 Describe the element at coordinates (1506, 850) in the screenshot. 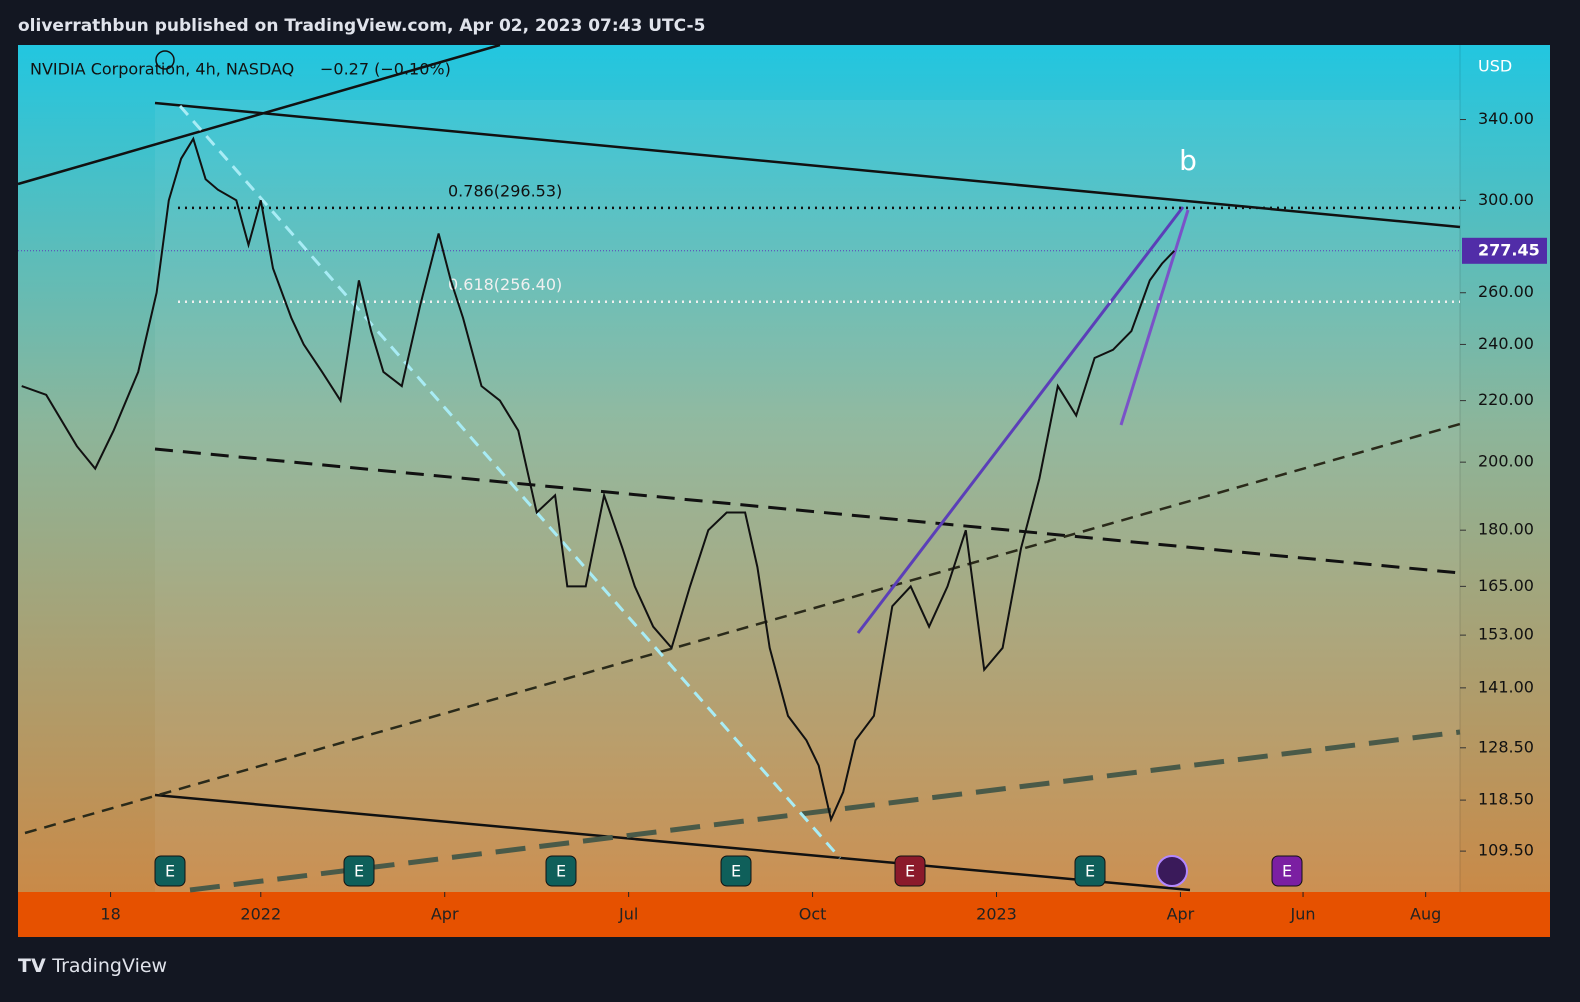

I see `y-tick-label: 109.50` at that location.